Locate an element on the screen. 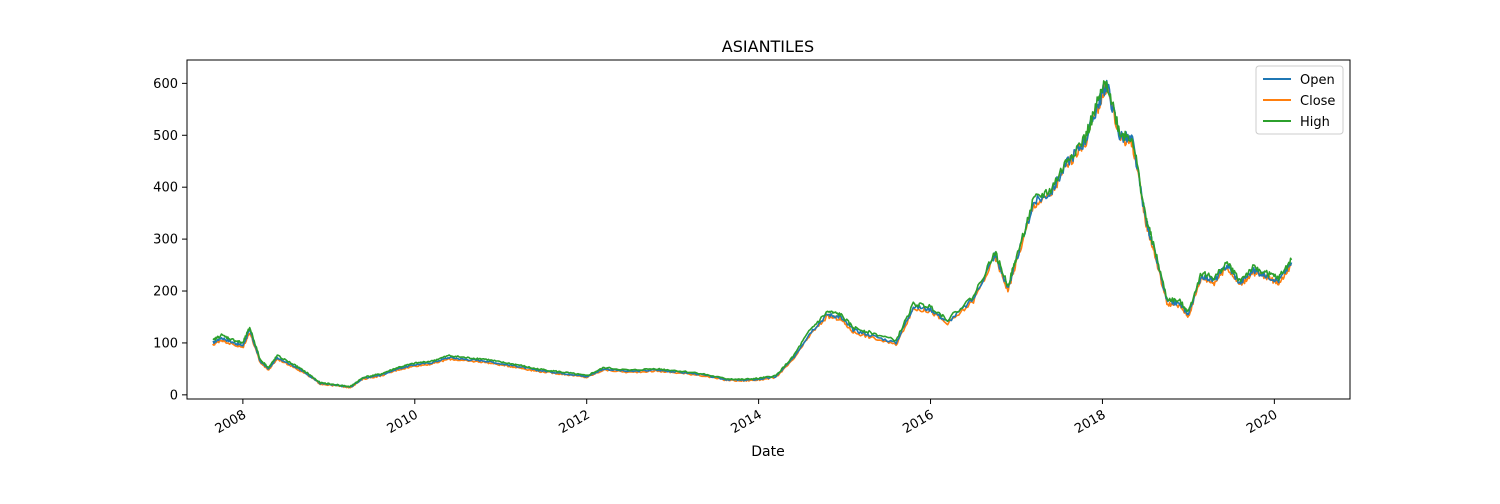  x-tick-label: 2016 is located at coordinates (918, 422).